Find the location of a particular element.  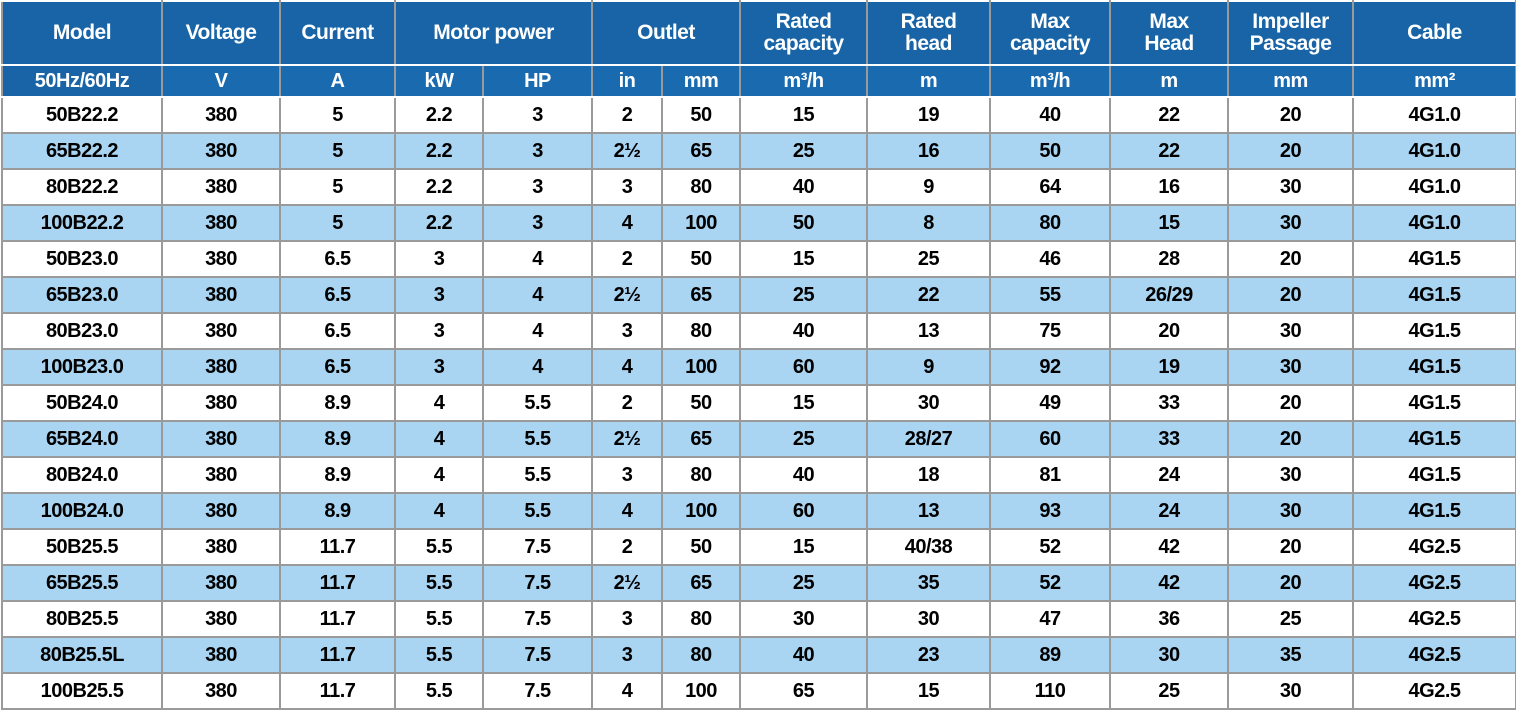

table-cell: 9 is located at coordinates (929, 367).